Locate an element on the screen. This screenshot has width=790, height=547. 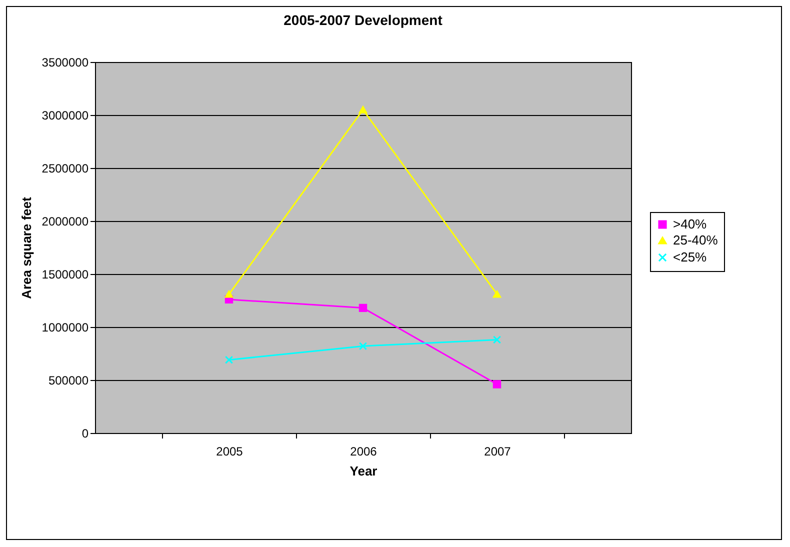
x-axis-title: Year is located at coordinates (364, 471).